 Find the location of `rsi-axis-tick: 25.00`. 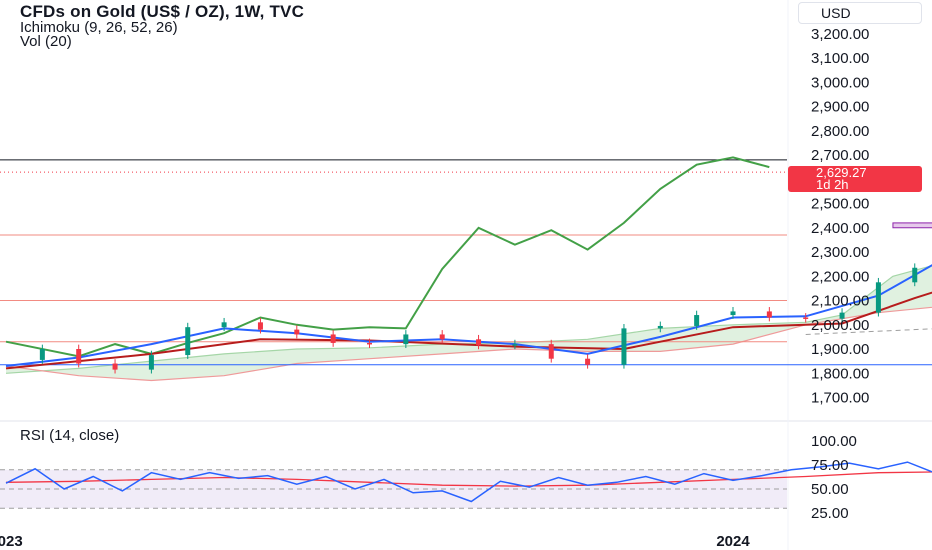

rsi-axis-tick: 25.00 is located at coordinates (830, 513).